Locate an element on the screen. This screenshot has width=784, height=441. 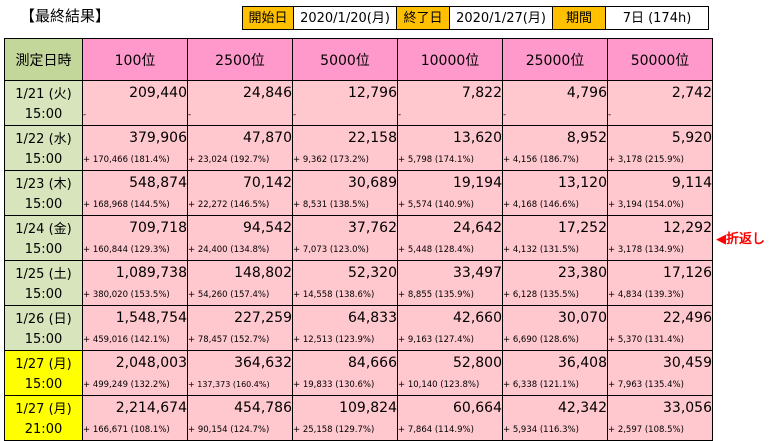
cell-diff: + 8,531 (138.5%) is located at coordinates (345, 205).